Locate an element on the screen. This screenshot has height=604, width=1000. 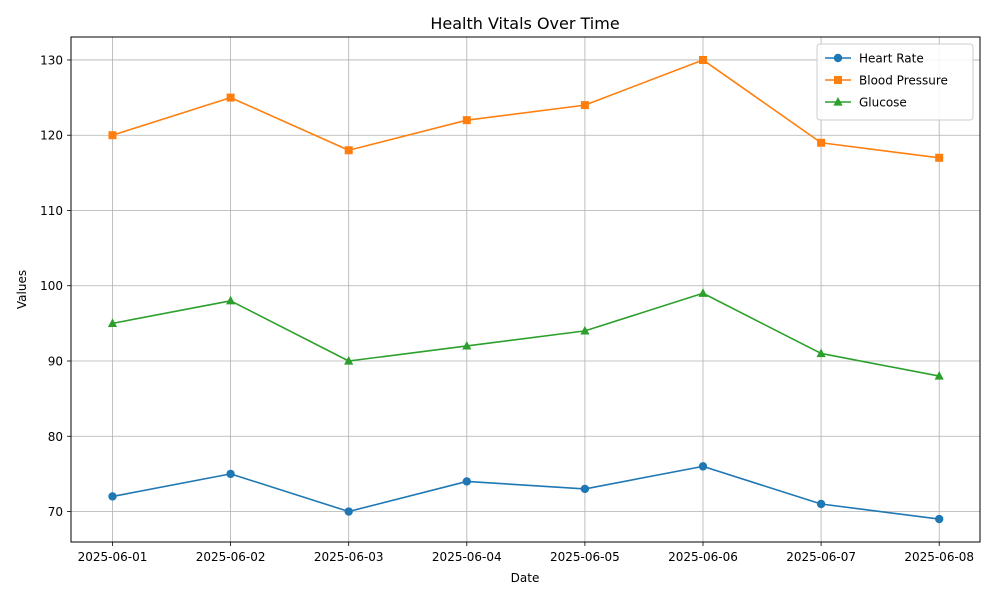
series-blood-pressure is located at coordinates (526, 108).